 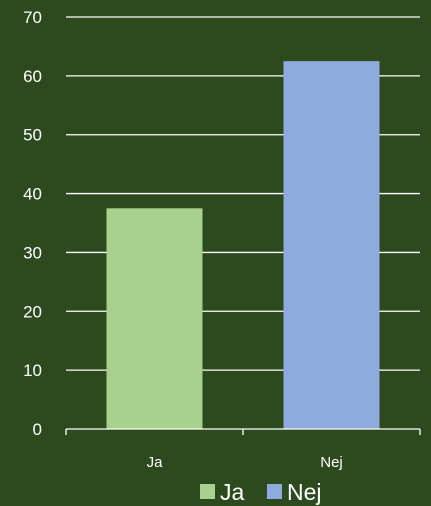 What do you see at coordinates (37, 429) in the screenshot?
I see `y-tick-label: 0` at bounding box center [37, 429].